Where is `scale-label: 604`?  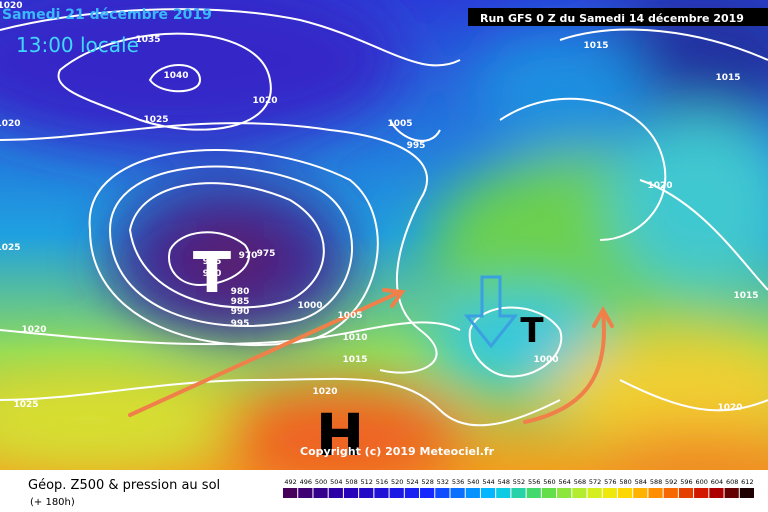
scale-label: 604 is located at coordinates (717, 482).